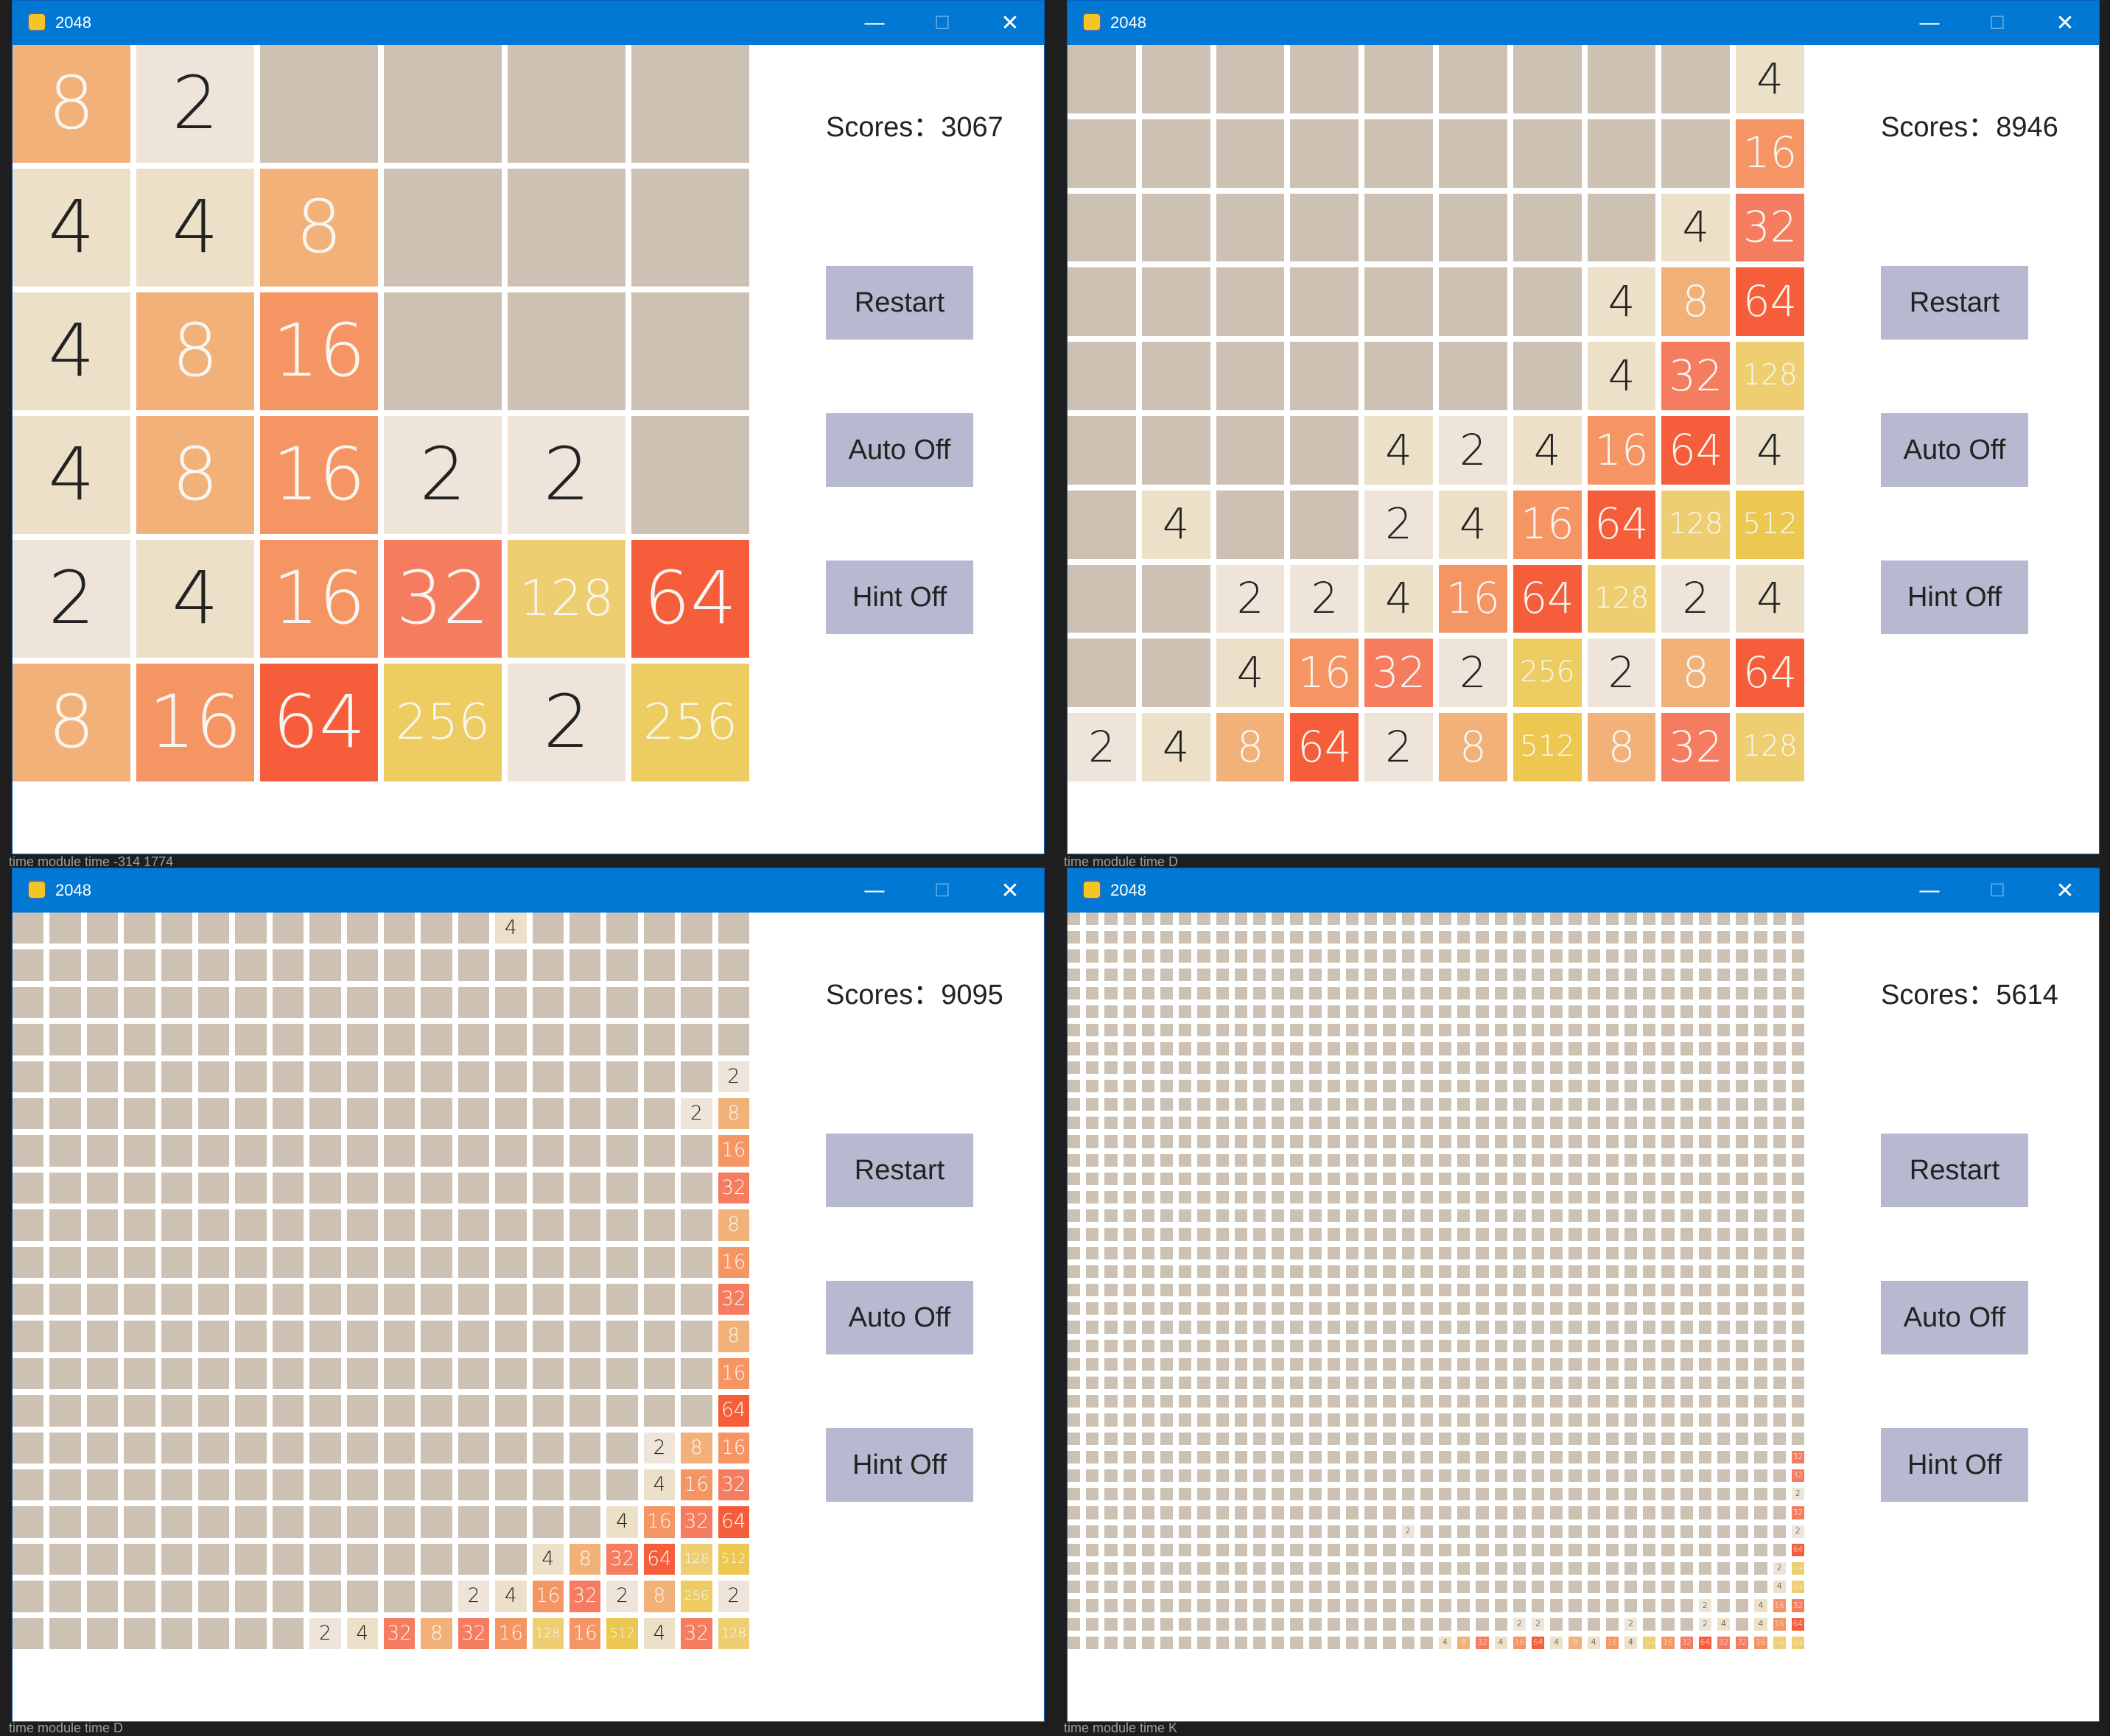 Image resolution: width=2110 pixels, height=1736 pixels. Describe the element at coordinates (914, 991) in the screenshot. I see `score-display: Scores：9095` at that location.